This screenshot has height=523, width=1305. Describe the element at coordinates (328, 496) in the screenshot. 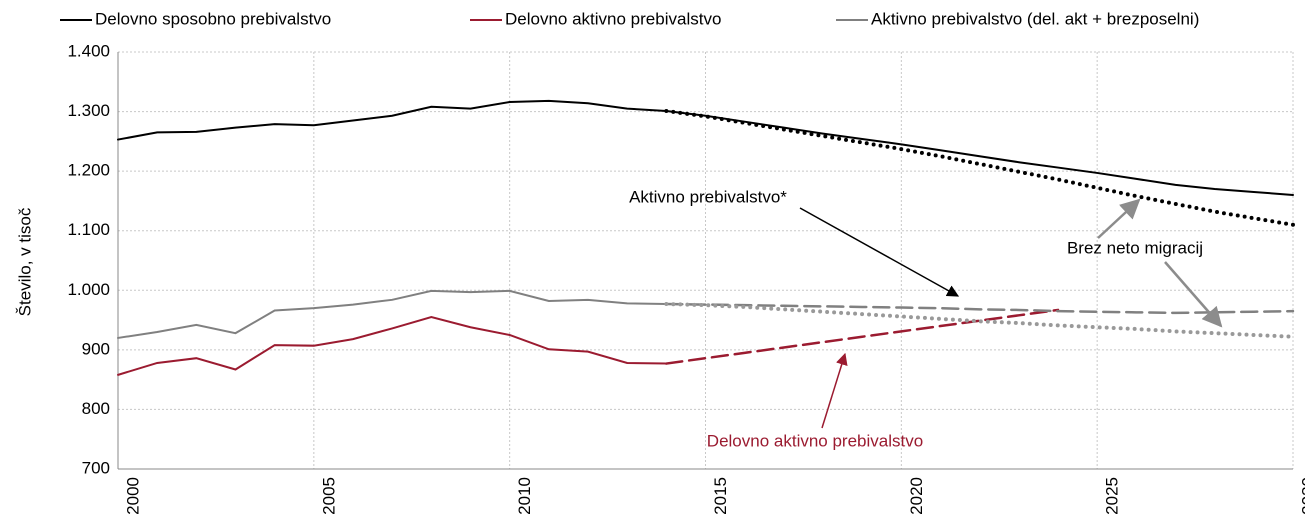

I see `x-tick-label: 2005` at that location.